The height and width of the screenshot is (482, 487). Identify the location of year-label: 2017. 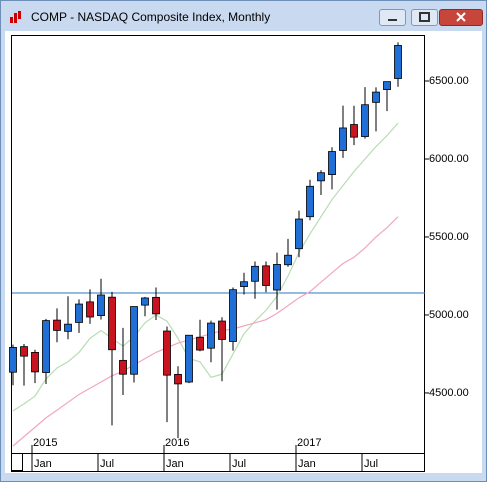
(309, 443).